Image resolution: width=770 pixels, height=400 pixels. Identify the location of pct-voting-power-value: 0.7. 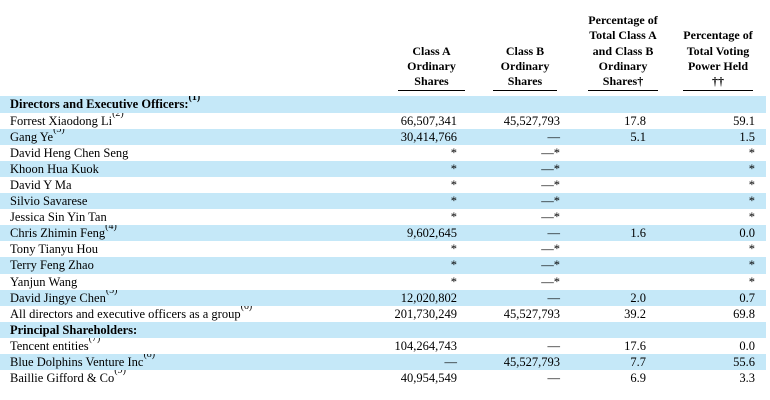
(747, 297).